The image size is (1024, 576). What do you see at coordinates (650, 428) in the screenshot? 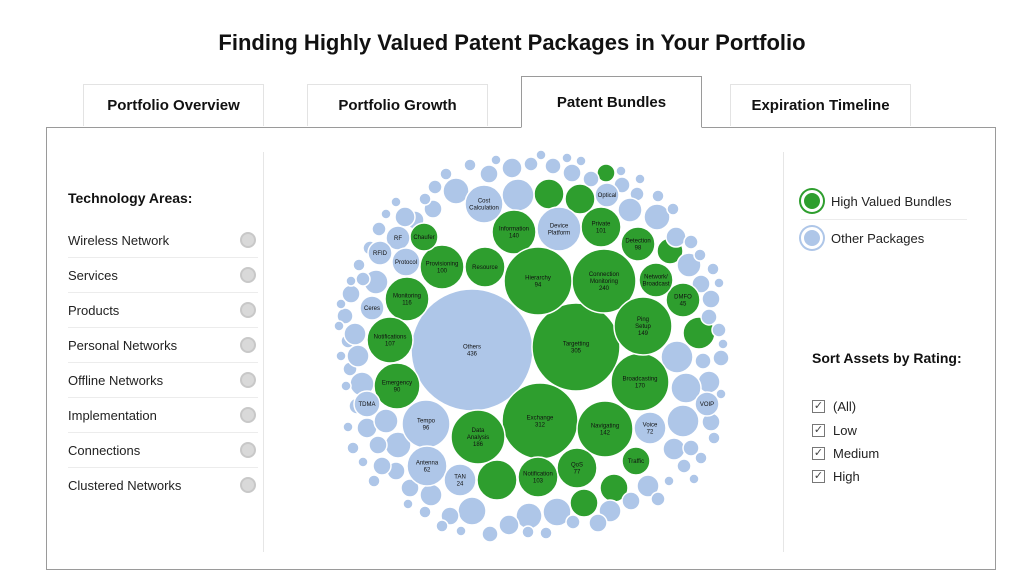
I see `bubble-voice` at bounding box center [650, 428].